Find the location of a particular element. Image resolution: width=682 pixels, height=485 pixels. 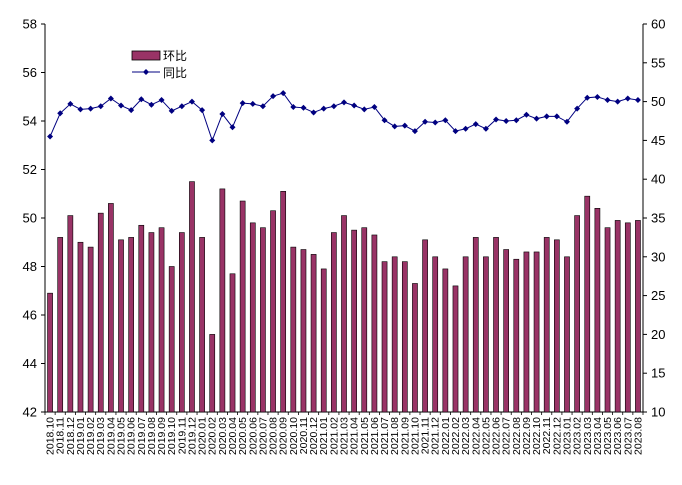

x-tick-label: 2021.05 is located at coordinates (365, 436).